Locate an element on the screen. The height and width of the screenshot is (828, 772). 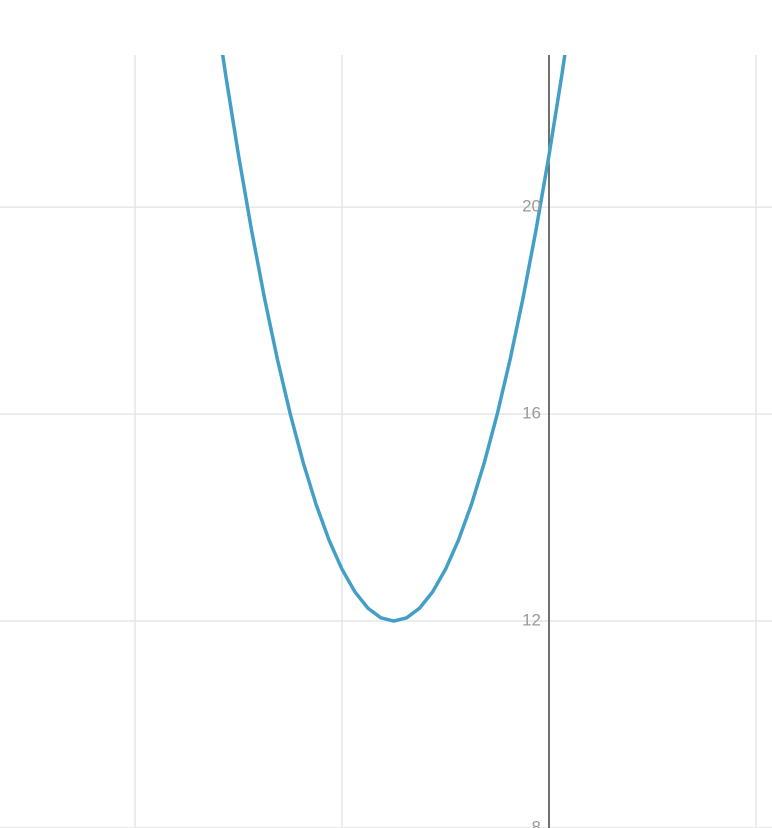
y-tick-label: 20 is located at coordinates (531, 206).